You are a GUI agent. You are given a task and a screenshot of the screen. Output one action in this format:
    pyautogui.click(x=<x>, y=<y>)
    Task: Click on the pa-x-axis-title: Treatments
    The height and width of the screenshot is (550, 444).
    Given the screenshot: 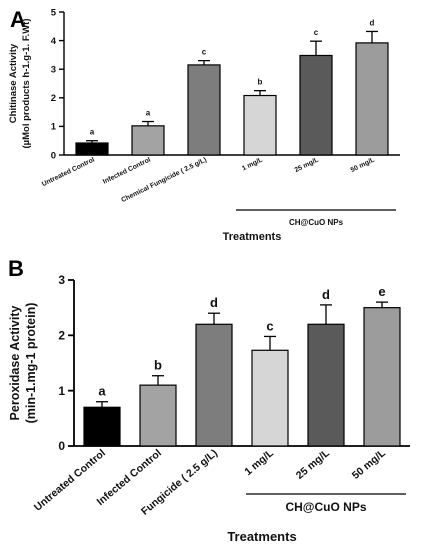 What is the action you would take?
    pyautogui.click(x=252, y=237)
    